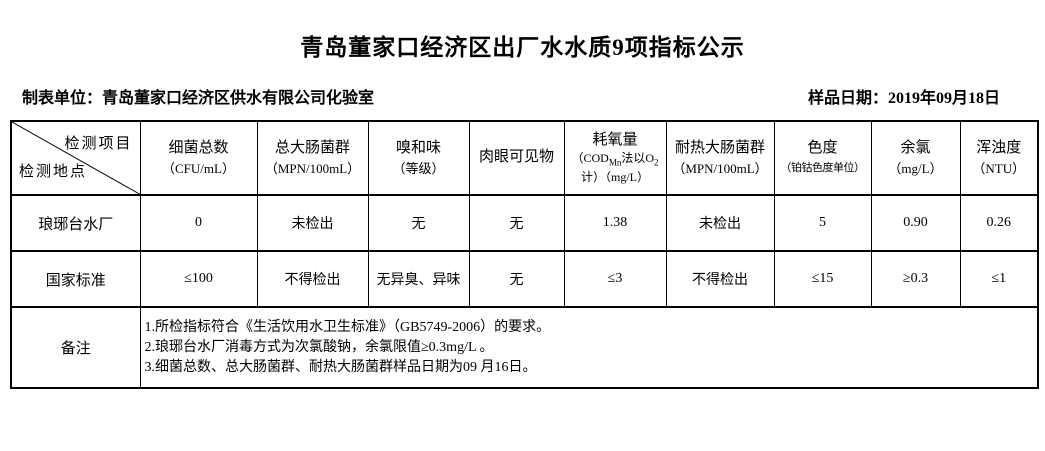 This screenshot has width=1045, height=451. What do you see at coordinates (312, 148) in the screenshot?
I see `header-title: 总大肠菌群` at bounding box center [312, 148].